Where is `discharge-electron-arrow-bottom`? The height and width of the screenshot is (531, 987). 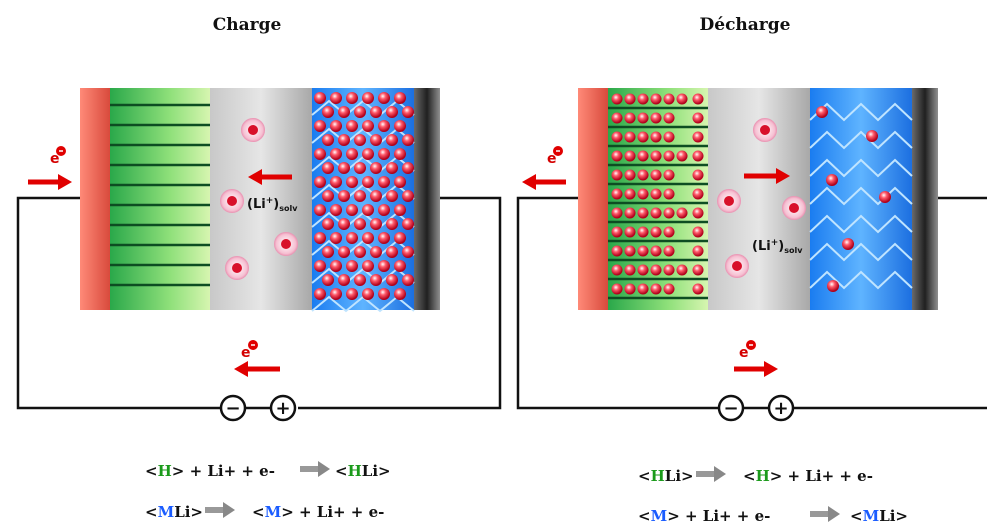 discharge-electron-arrow-bottom is located at coordinates (756, 369).